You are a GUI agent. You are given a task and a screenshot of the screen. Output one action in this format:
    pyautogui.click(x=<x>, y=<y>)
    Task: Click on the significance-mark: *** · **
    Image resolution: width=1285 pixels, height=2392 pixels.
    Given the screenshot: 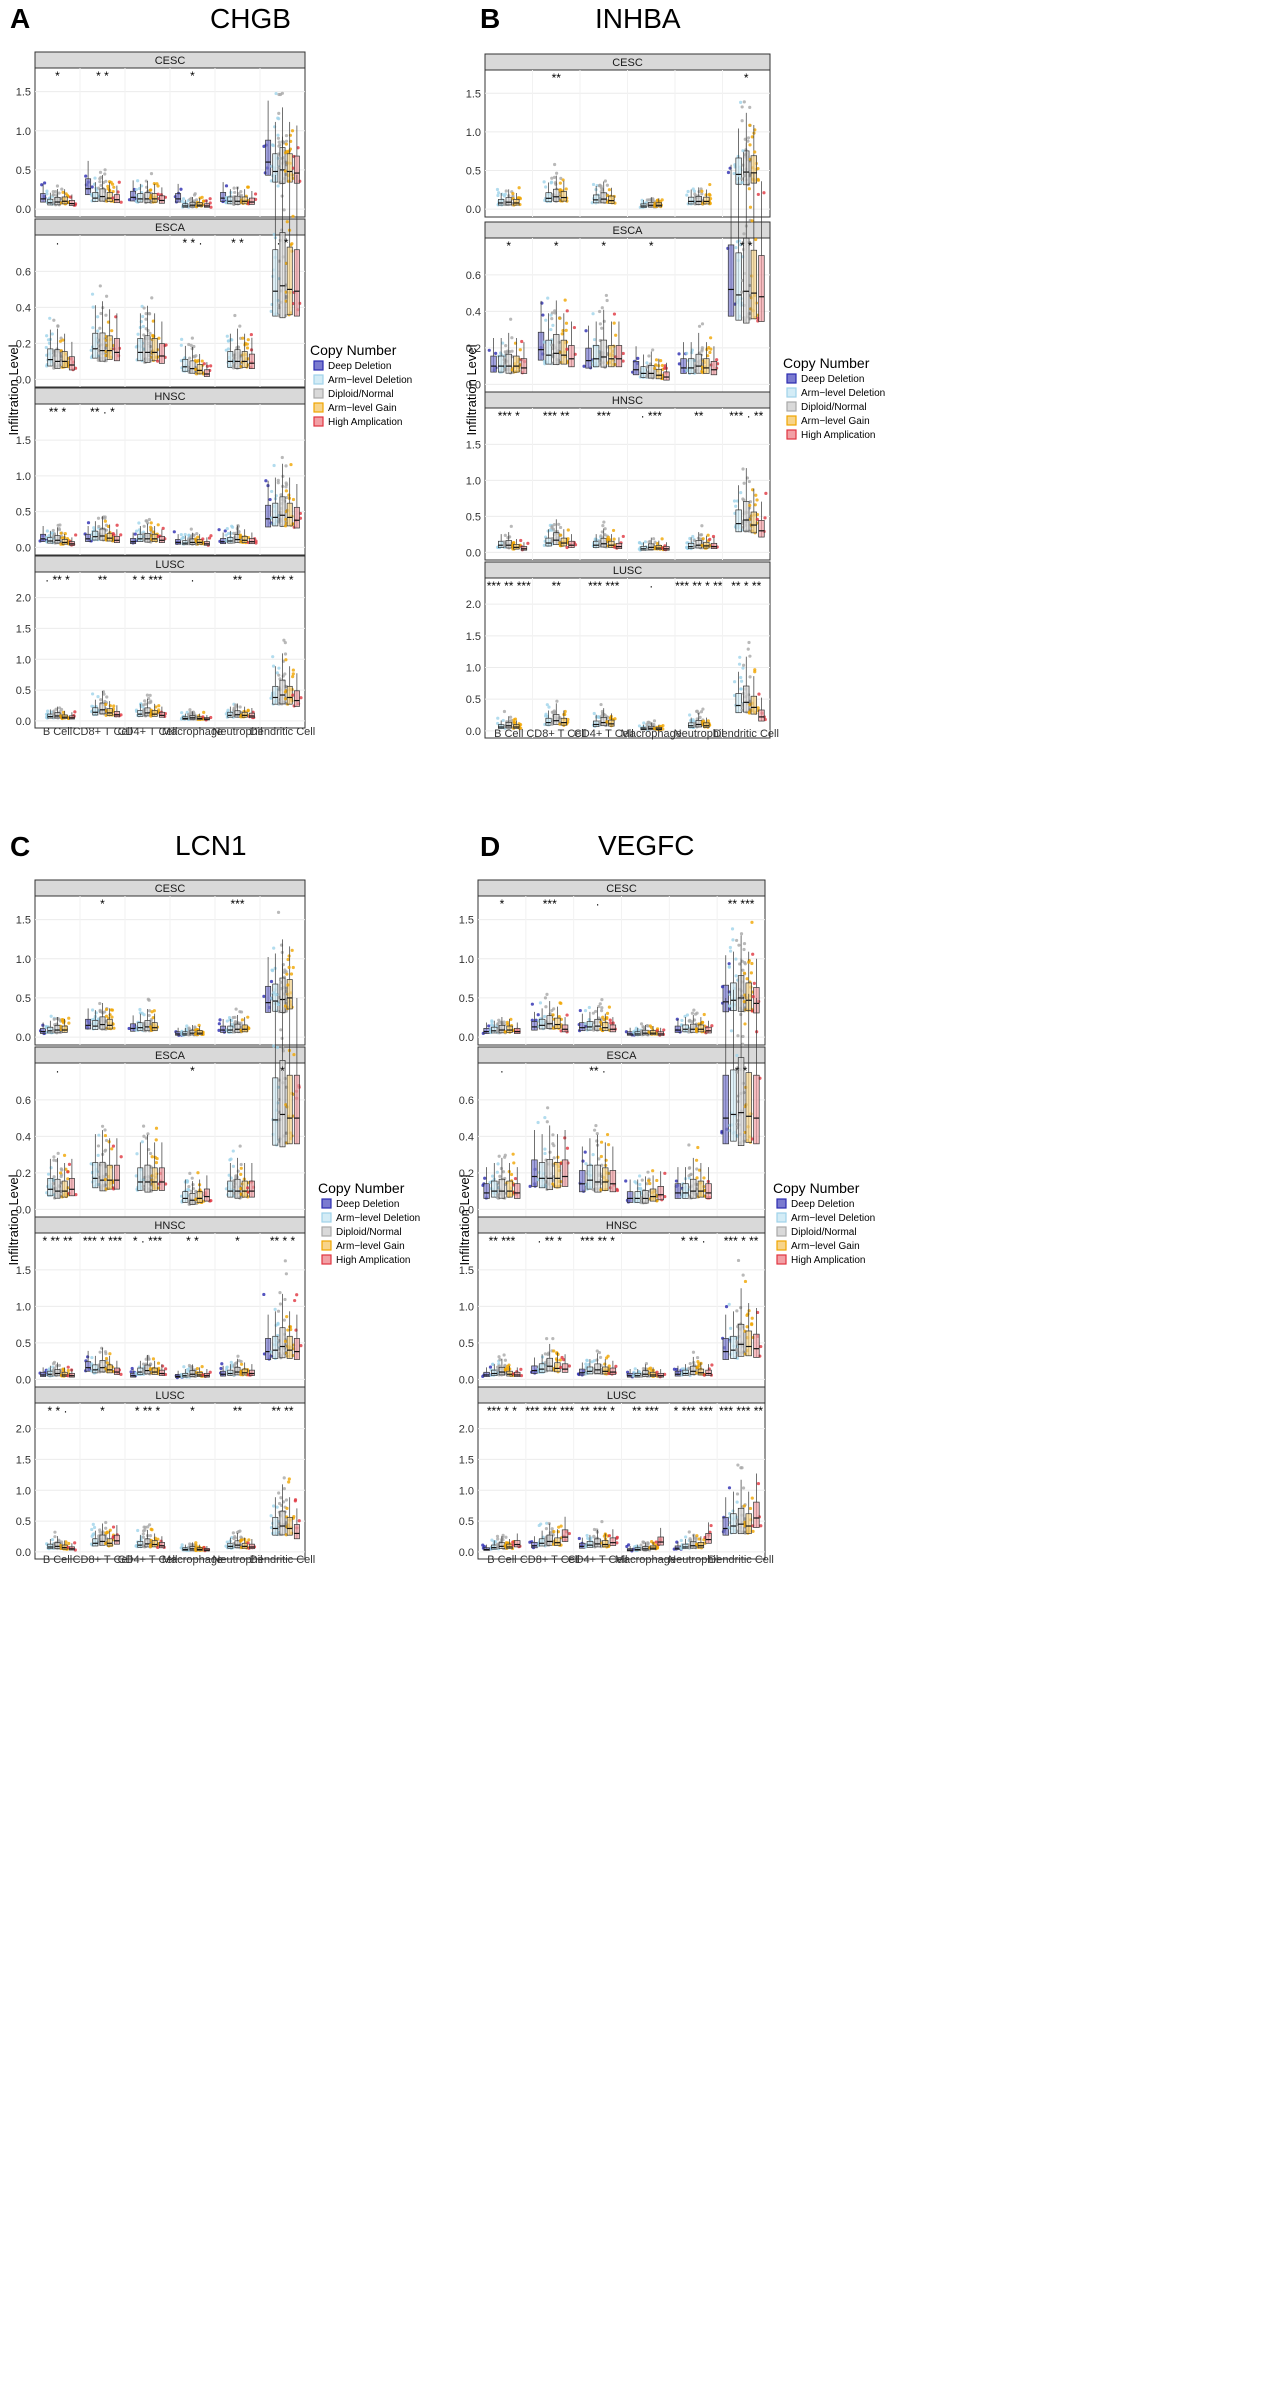 What is the action you would take?
    pyautogui.click(x=746, y=416)
    